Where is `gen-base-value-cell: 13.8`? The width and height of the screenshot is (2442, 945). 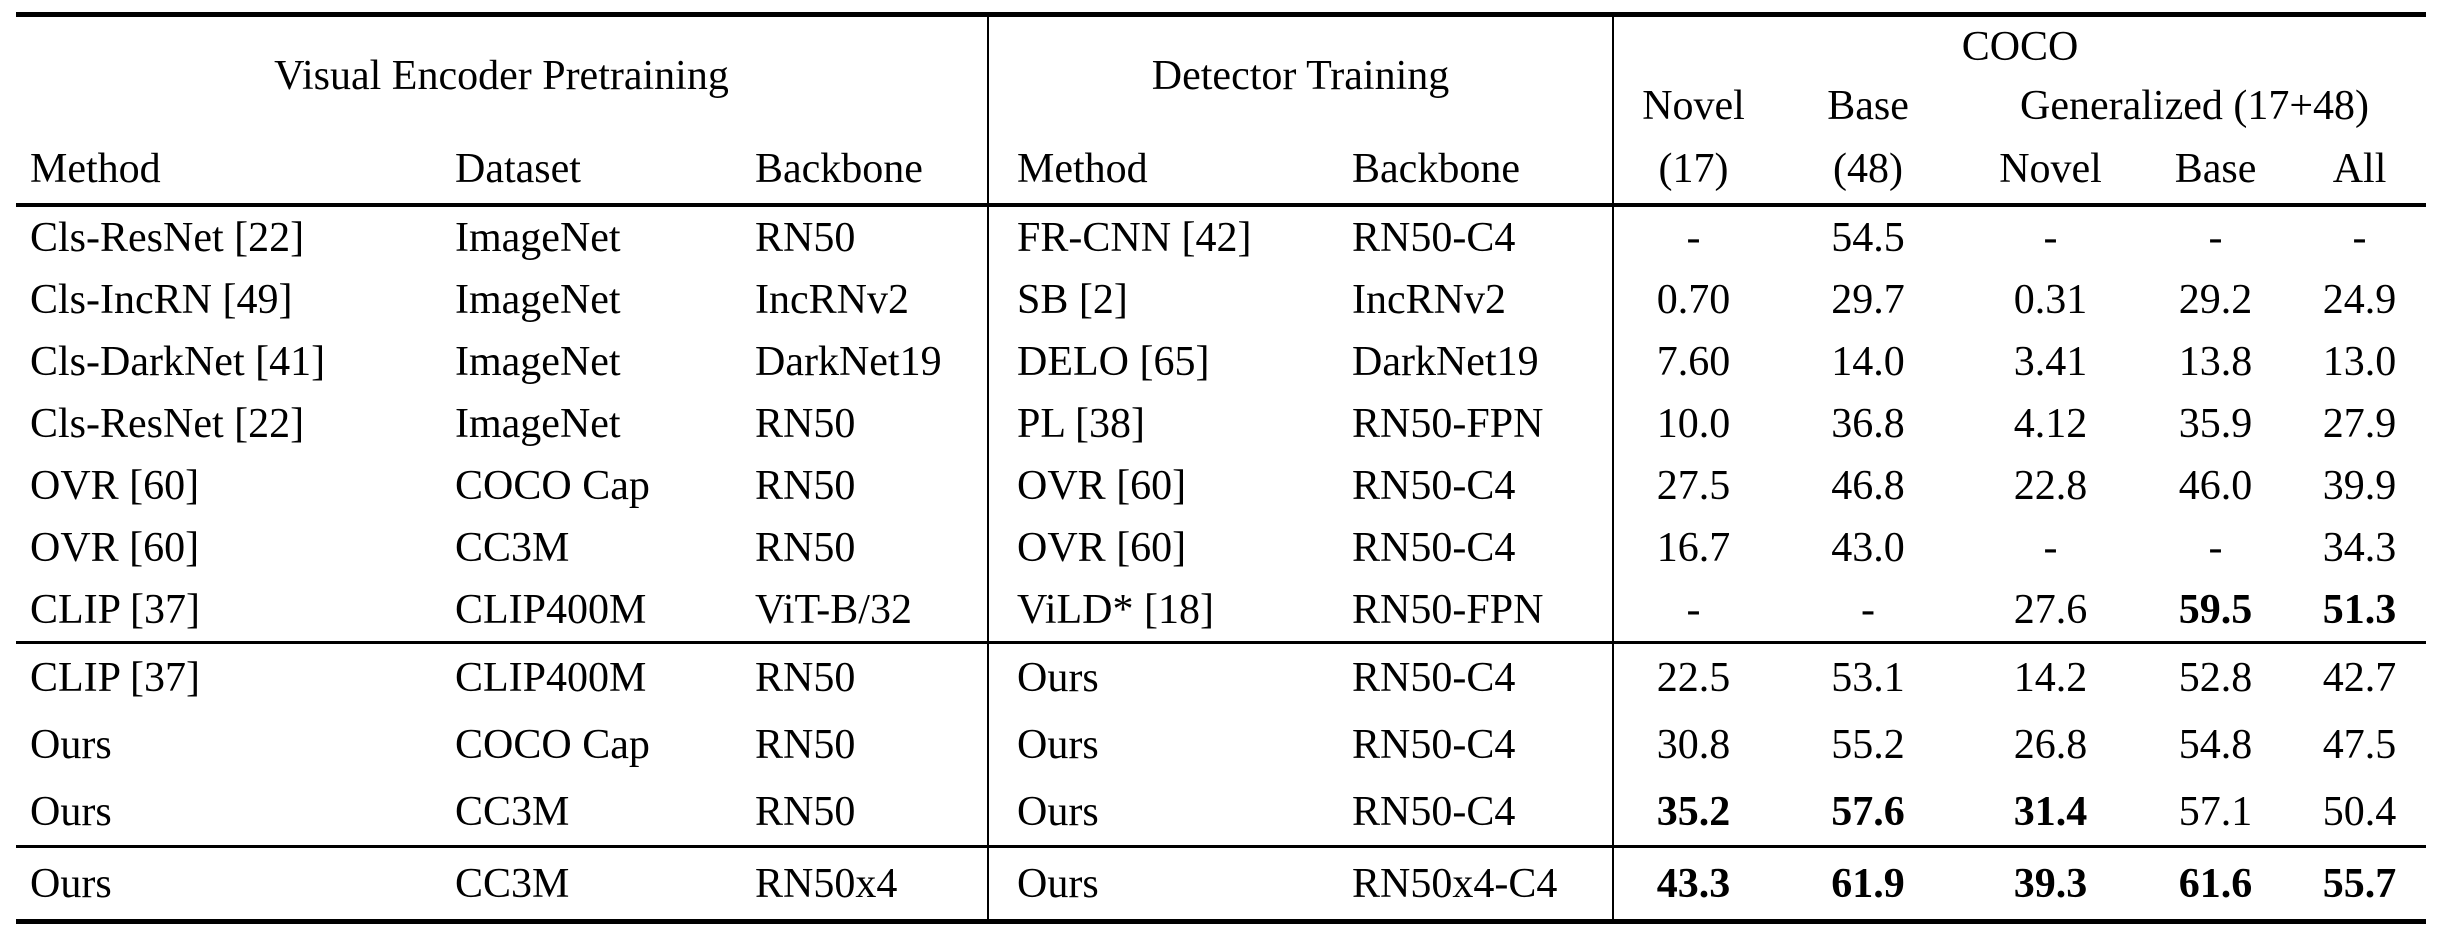
gen-base-value-cell: 13.8 is located at coordinates (2215, 362).